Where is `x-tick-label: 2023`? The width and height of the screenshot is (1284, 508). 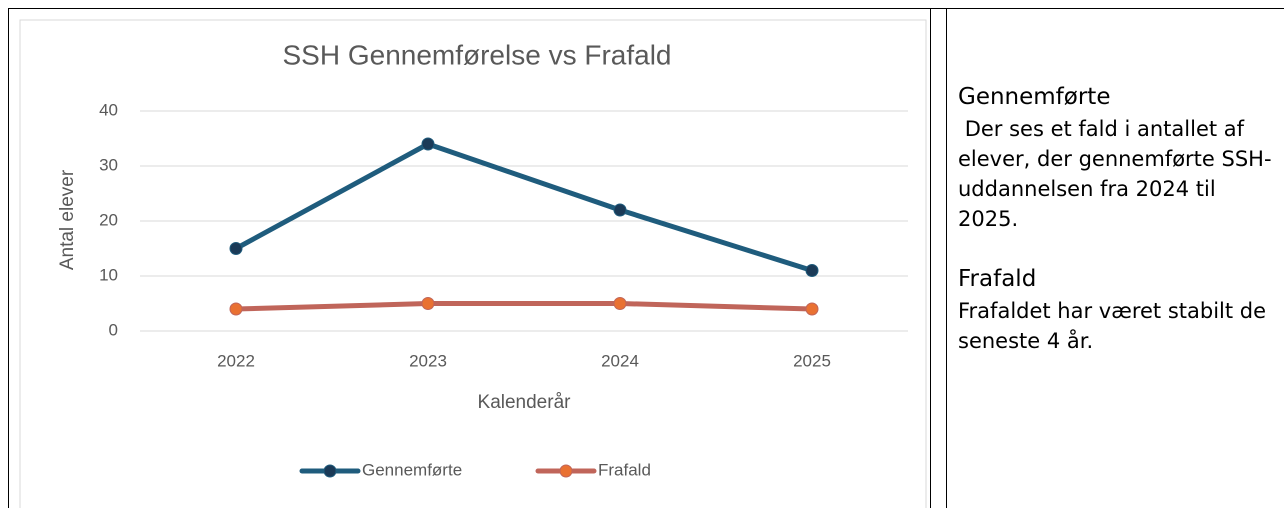
x-tick-label: 2023 is located at coordinates (428, 360).